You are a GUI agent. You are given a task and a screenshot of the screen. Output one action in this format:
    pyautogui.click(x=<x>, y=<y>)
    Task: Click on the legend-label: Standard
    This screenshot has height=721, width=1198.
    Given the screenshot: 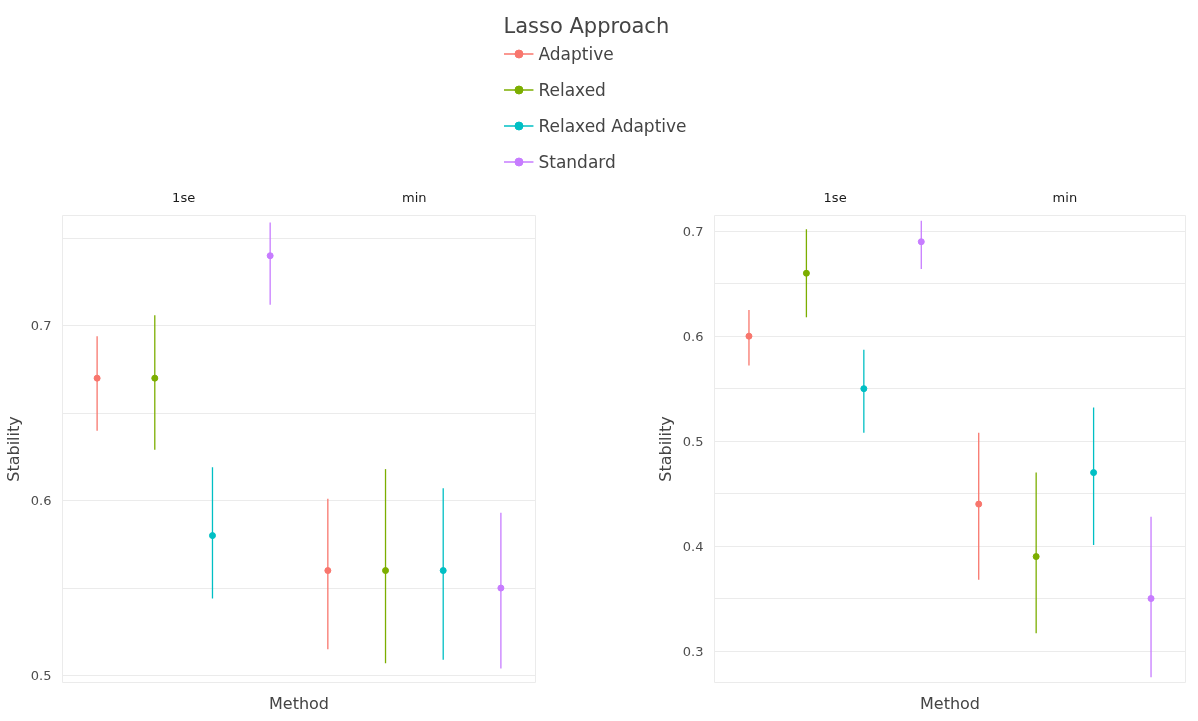 What is the action you would take?
    pyautogui.click(x=577, y=161)
    